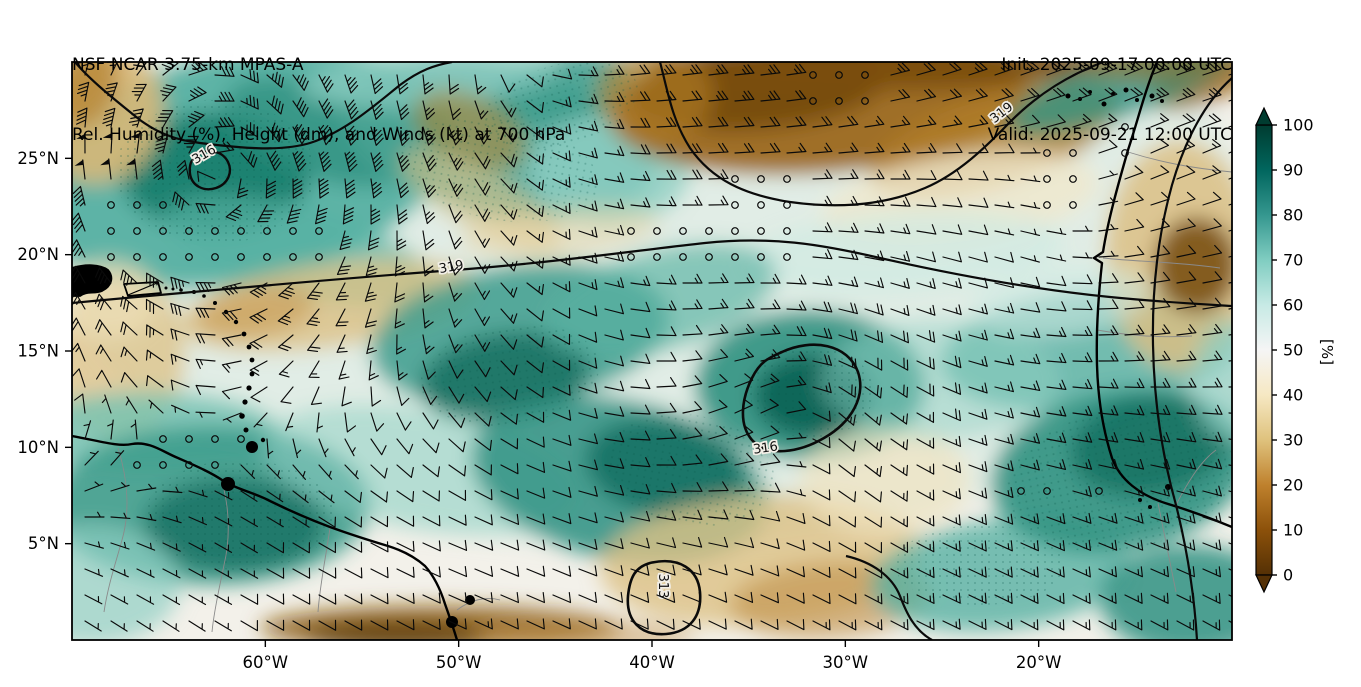 The width and height of the screenshot is (1361, 687). What do you see at coordinates (107, 149) in the screenshot?
I see `wind-barb-pennants` at bounding box center [107, 149].